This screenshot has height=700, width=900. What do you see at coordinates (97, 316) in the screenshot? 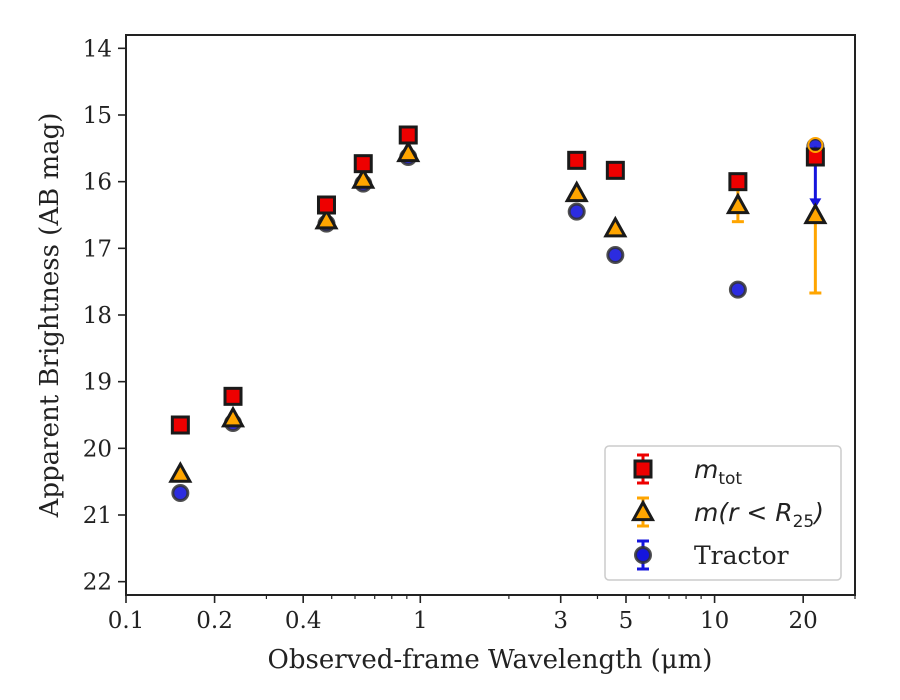
I see `y-tick-label: 18` at bounding box center [97, 316].